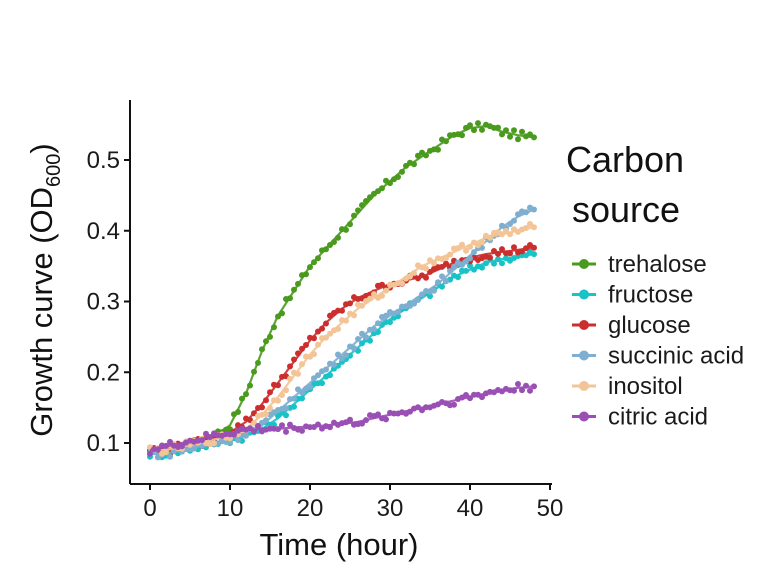 The height and width of the screenshot is (570, 784). Describe the element at coordinates (103, 302) in the screenshot. I see `y-tick-label: 0.3` at that location.